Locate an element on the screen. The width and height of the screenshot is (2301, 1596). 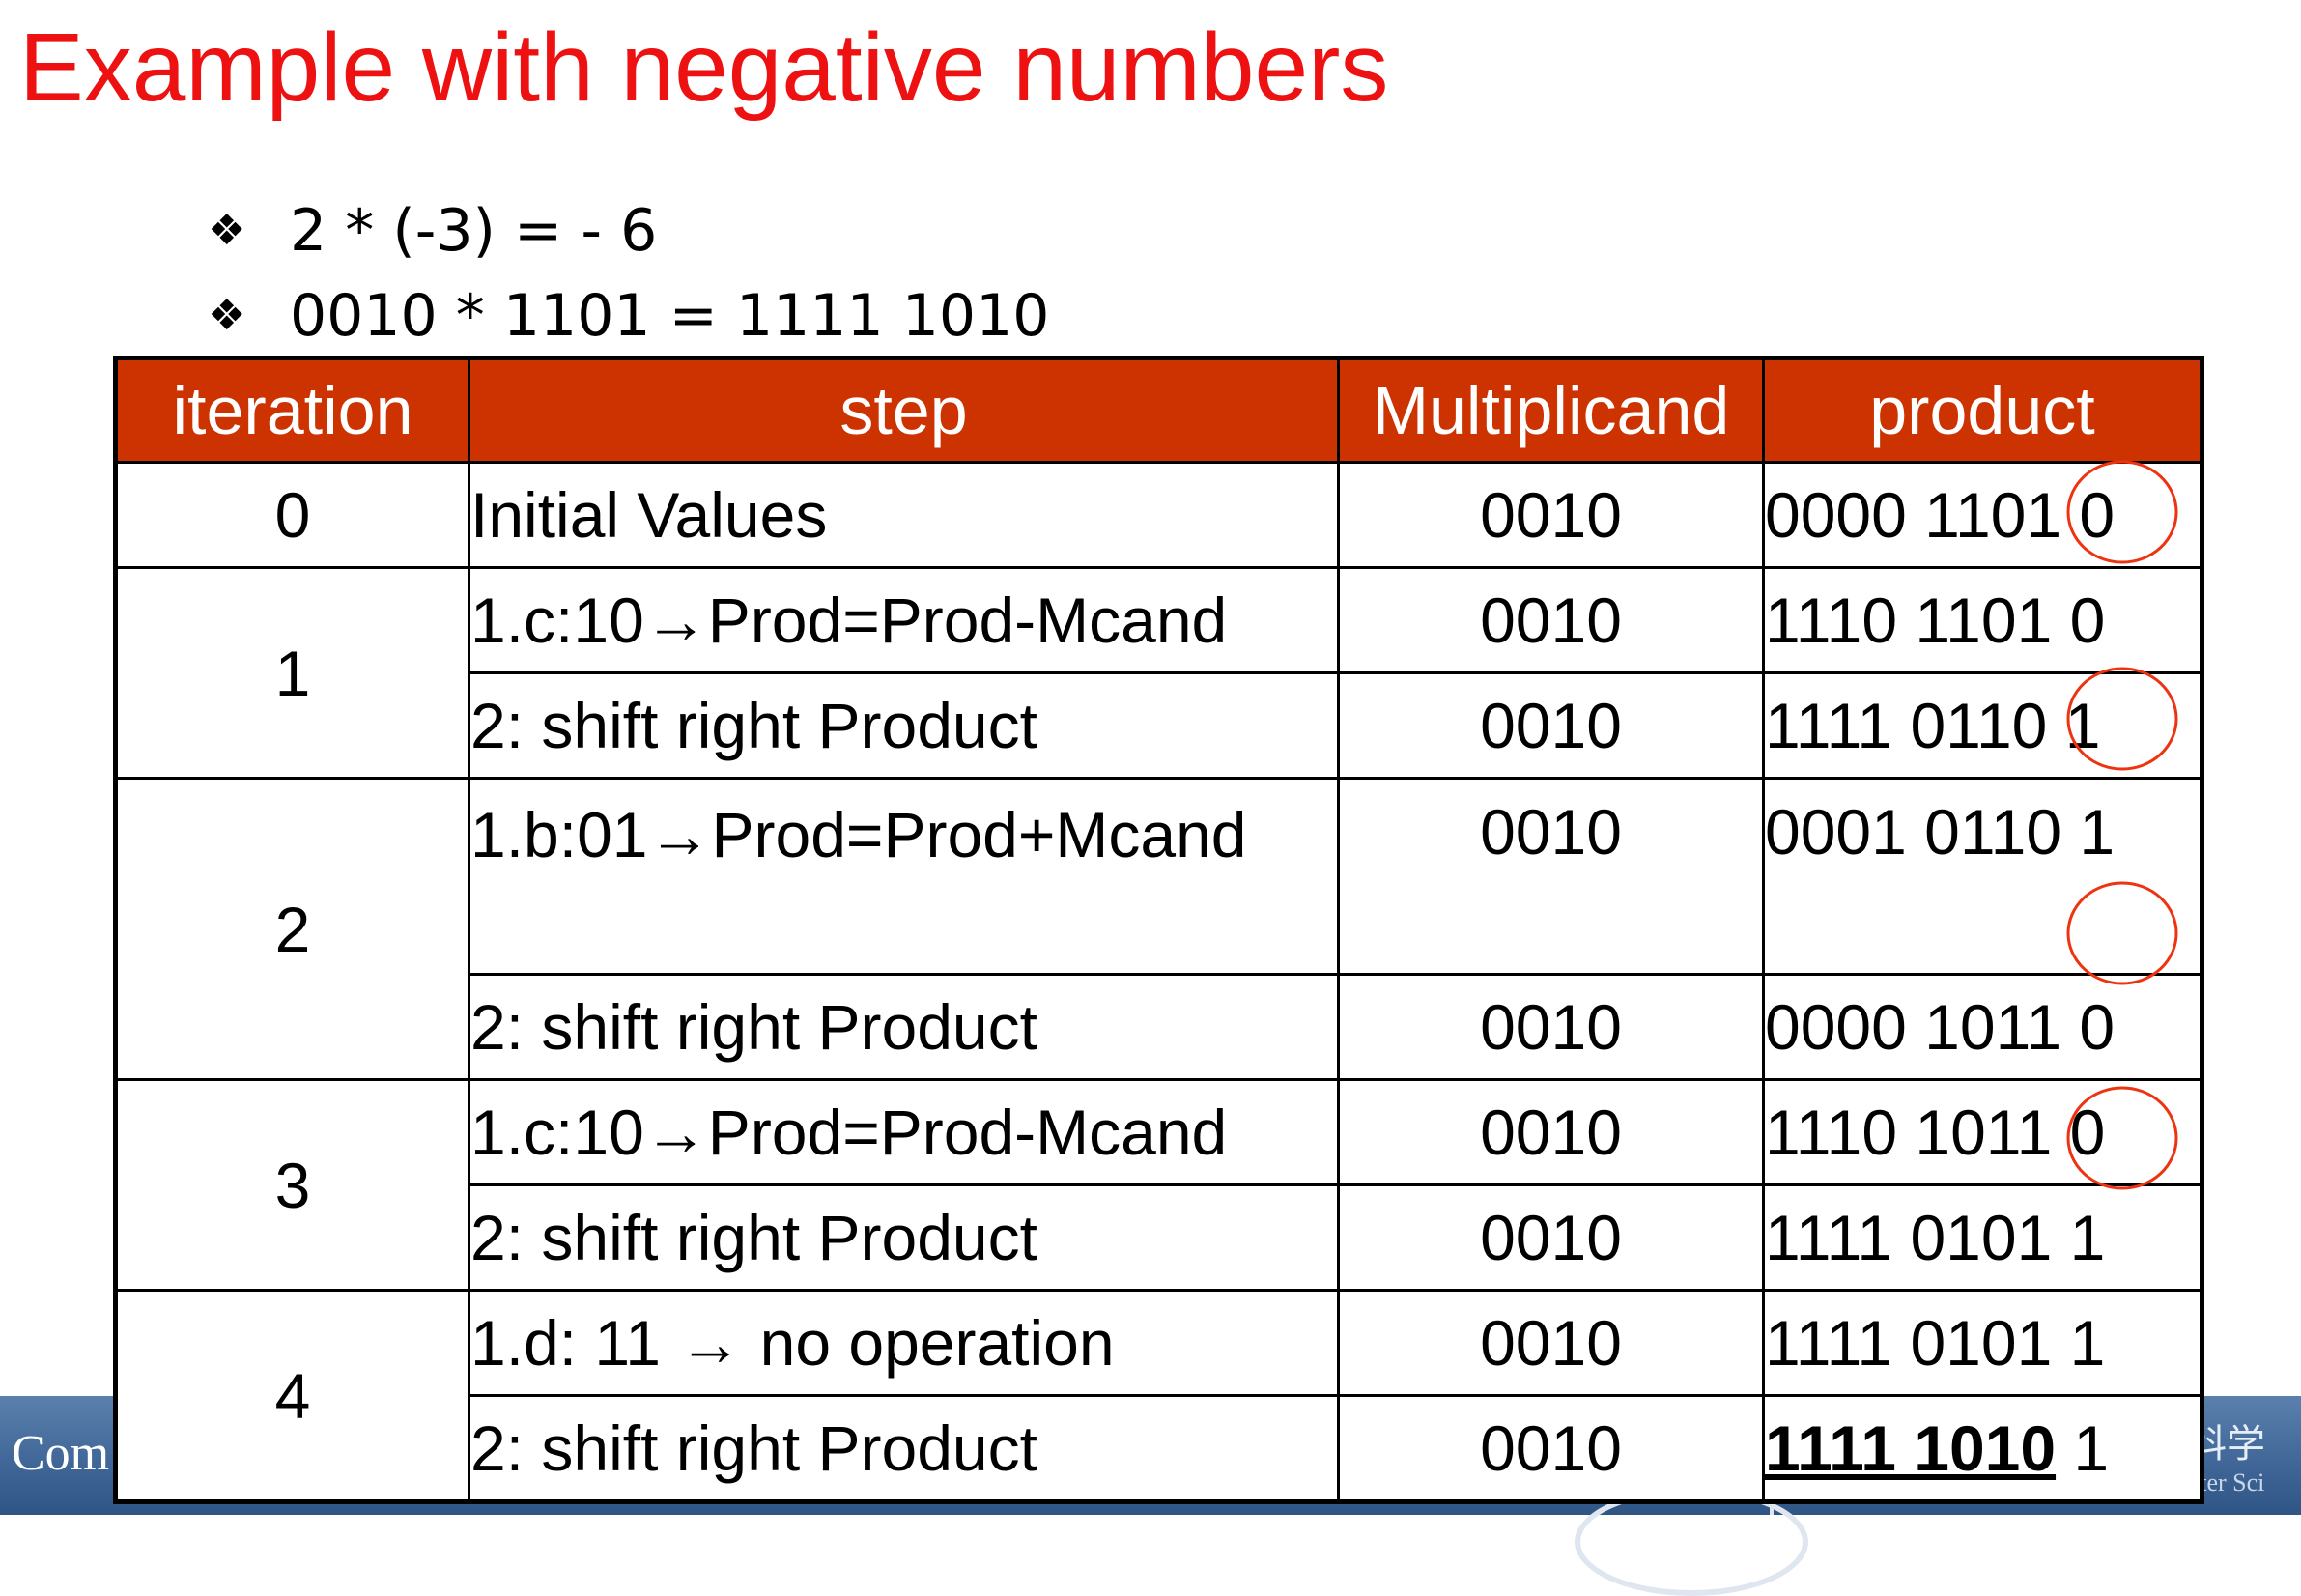
table-row: 2: shift right Product 0010 1111 1010 1 is located at coordinates (1159, 1448).